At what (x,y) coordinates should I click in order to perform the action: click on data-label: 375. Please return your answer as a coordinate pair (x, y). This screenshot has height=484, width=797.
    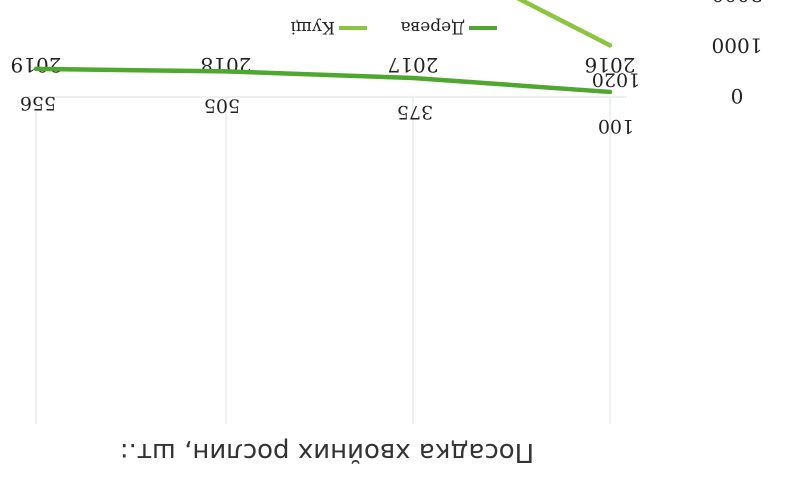
    Looking at the image, I should click on (415, 112).